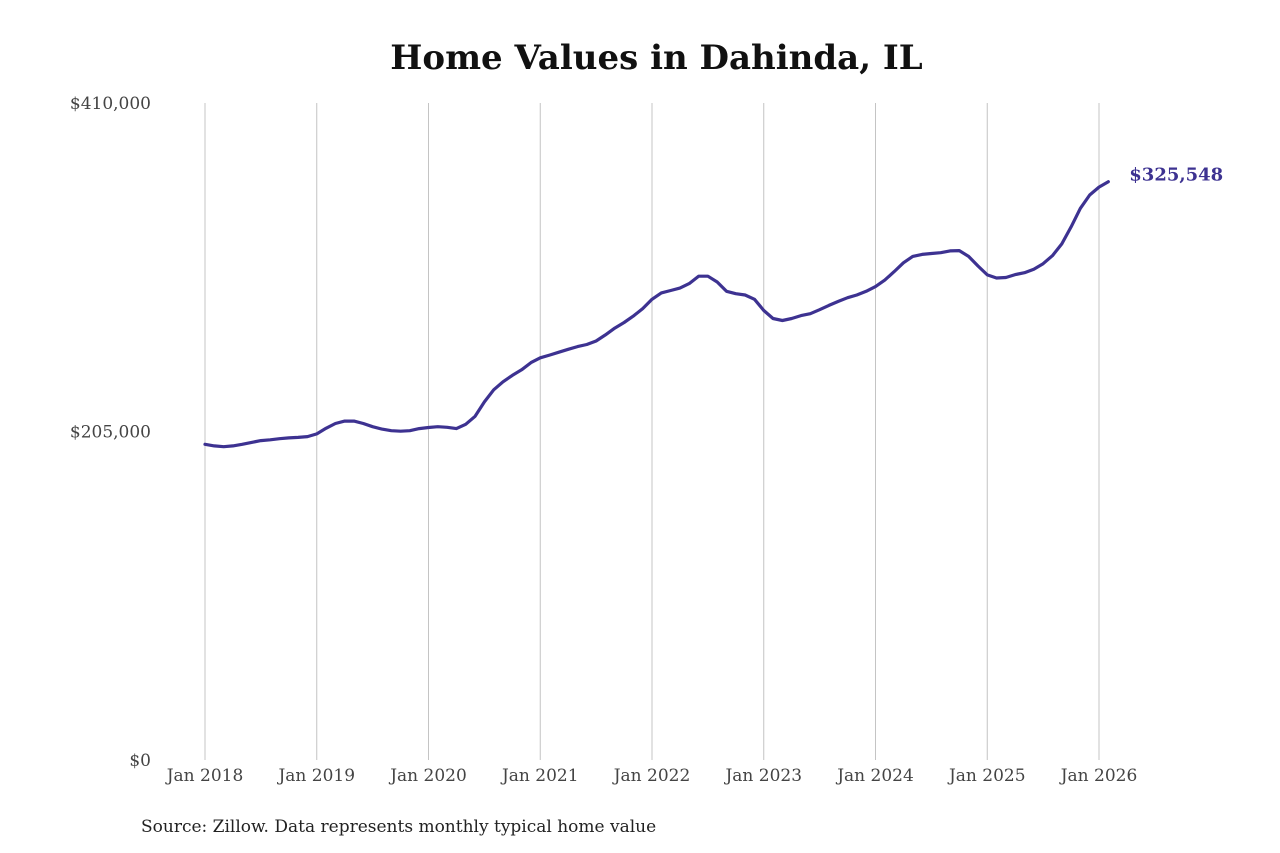 The width and height of the screenshot is (1280, 853). What do you see at coordinates (656, 58) in the screenshot?
I see `chart-title: Home Values in Dahinda, IL` at bounding box center [656, 58].